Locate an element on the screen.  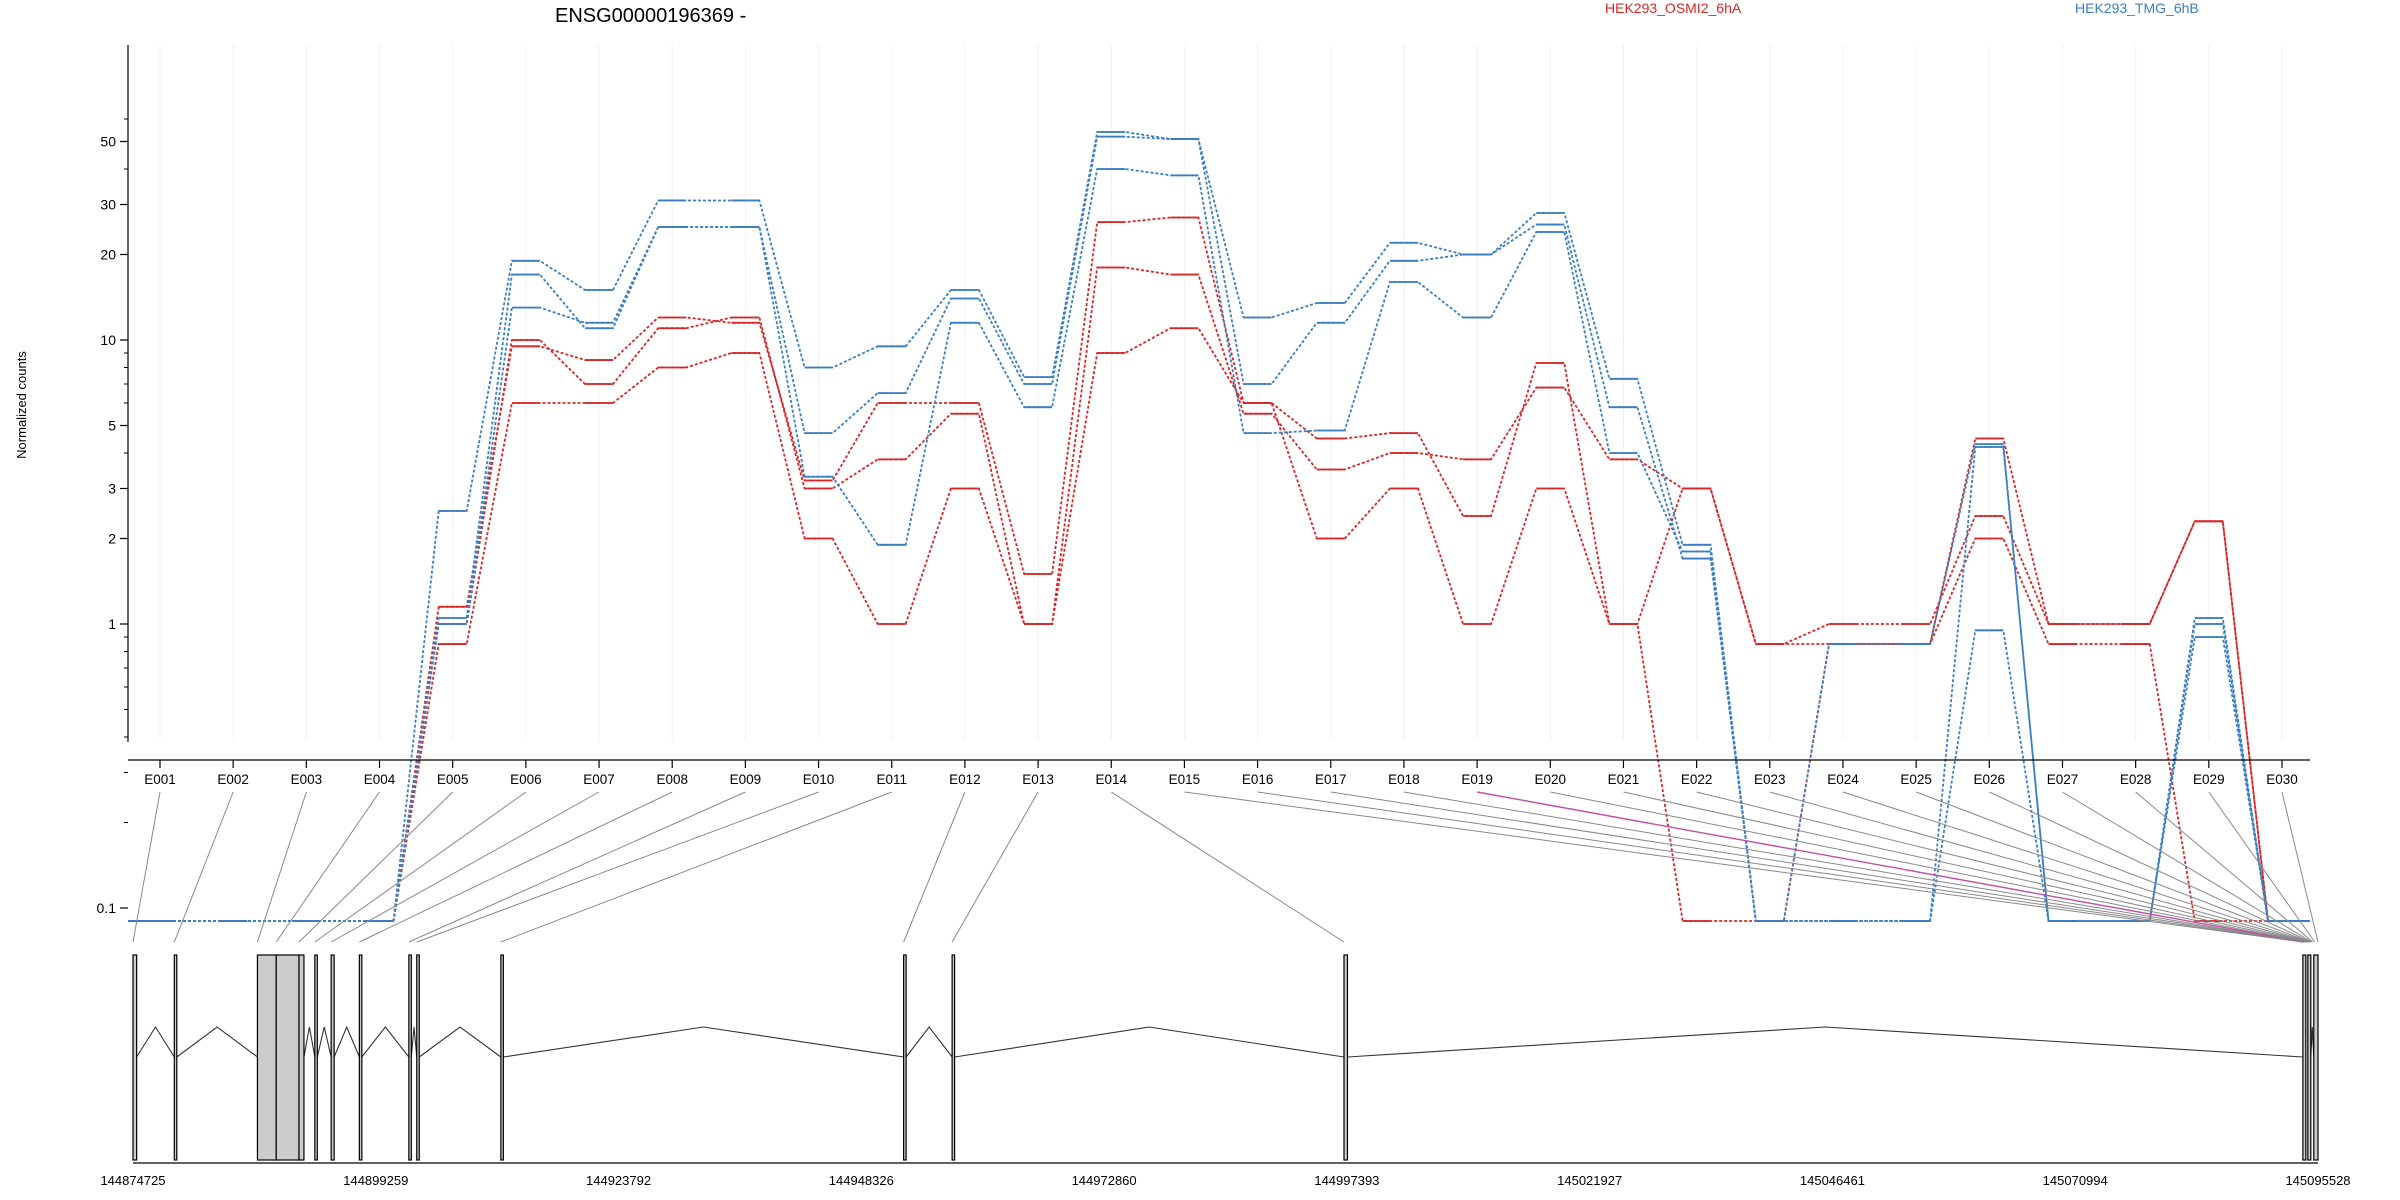
y-tick-label: 1 is located at coordinates (112, 624).